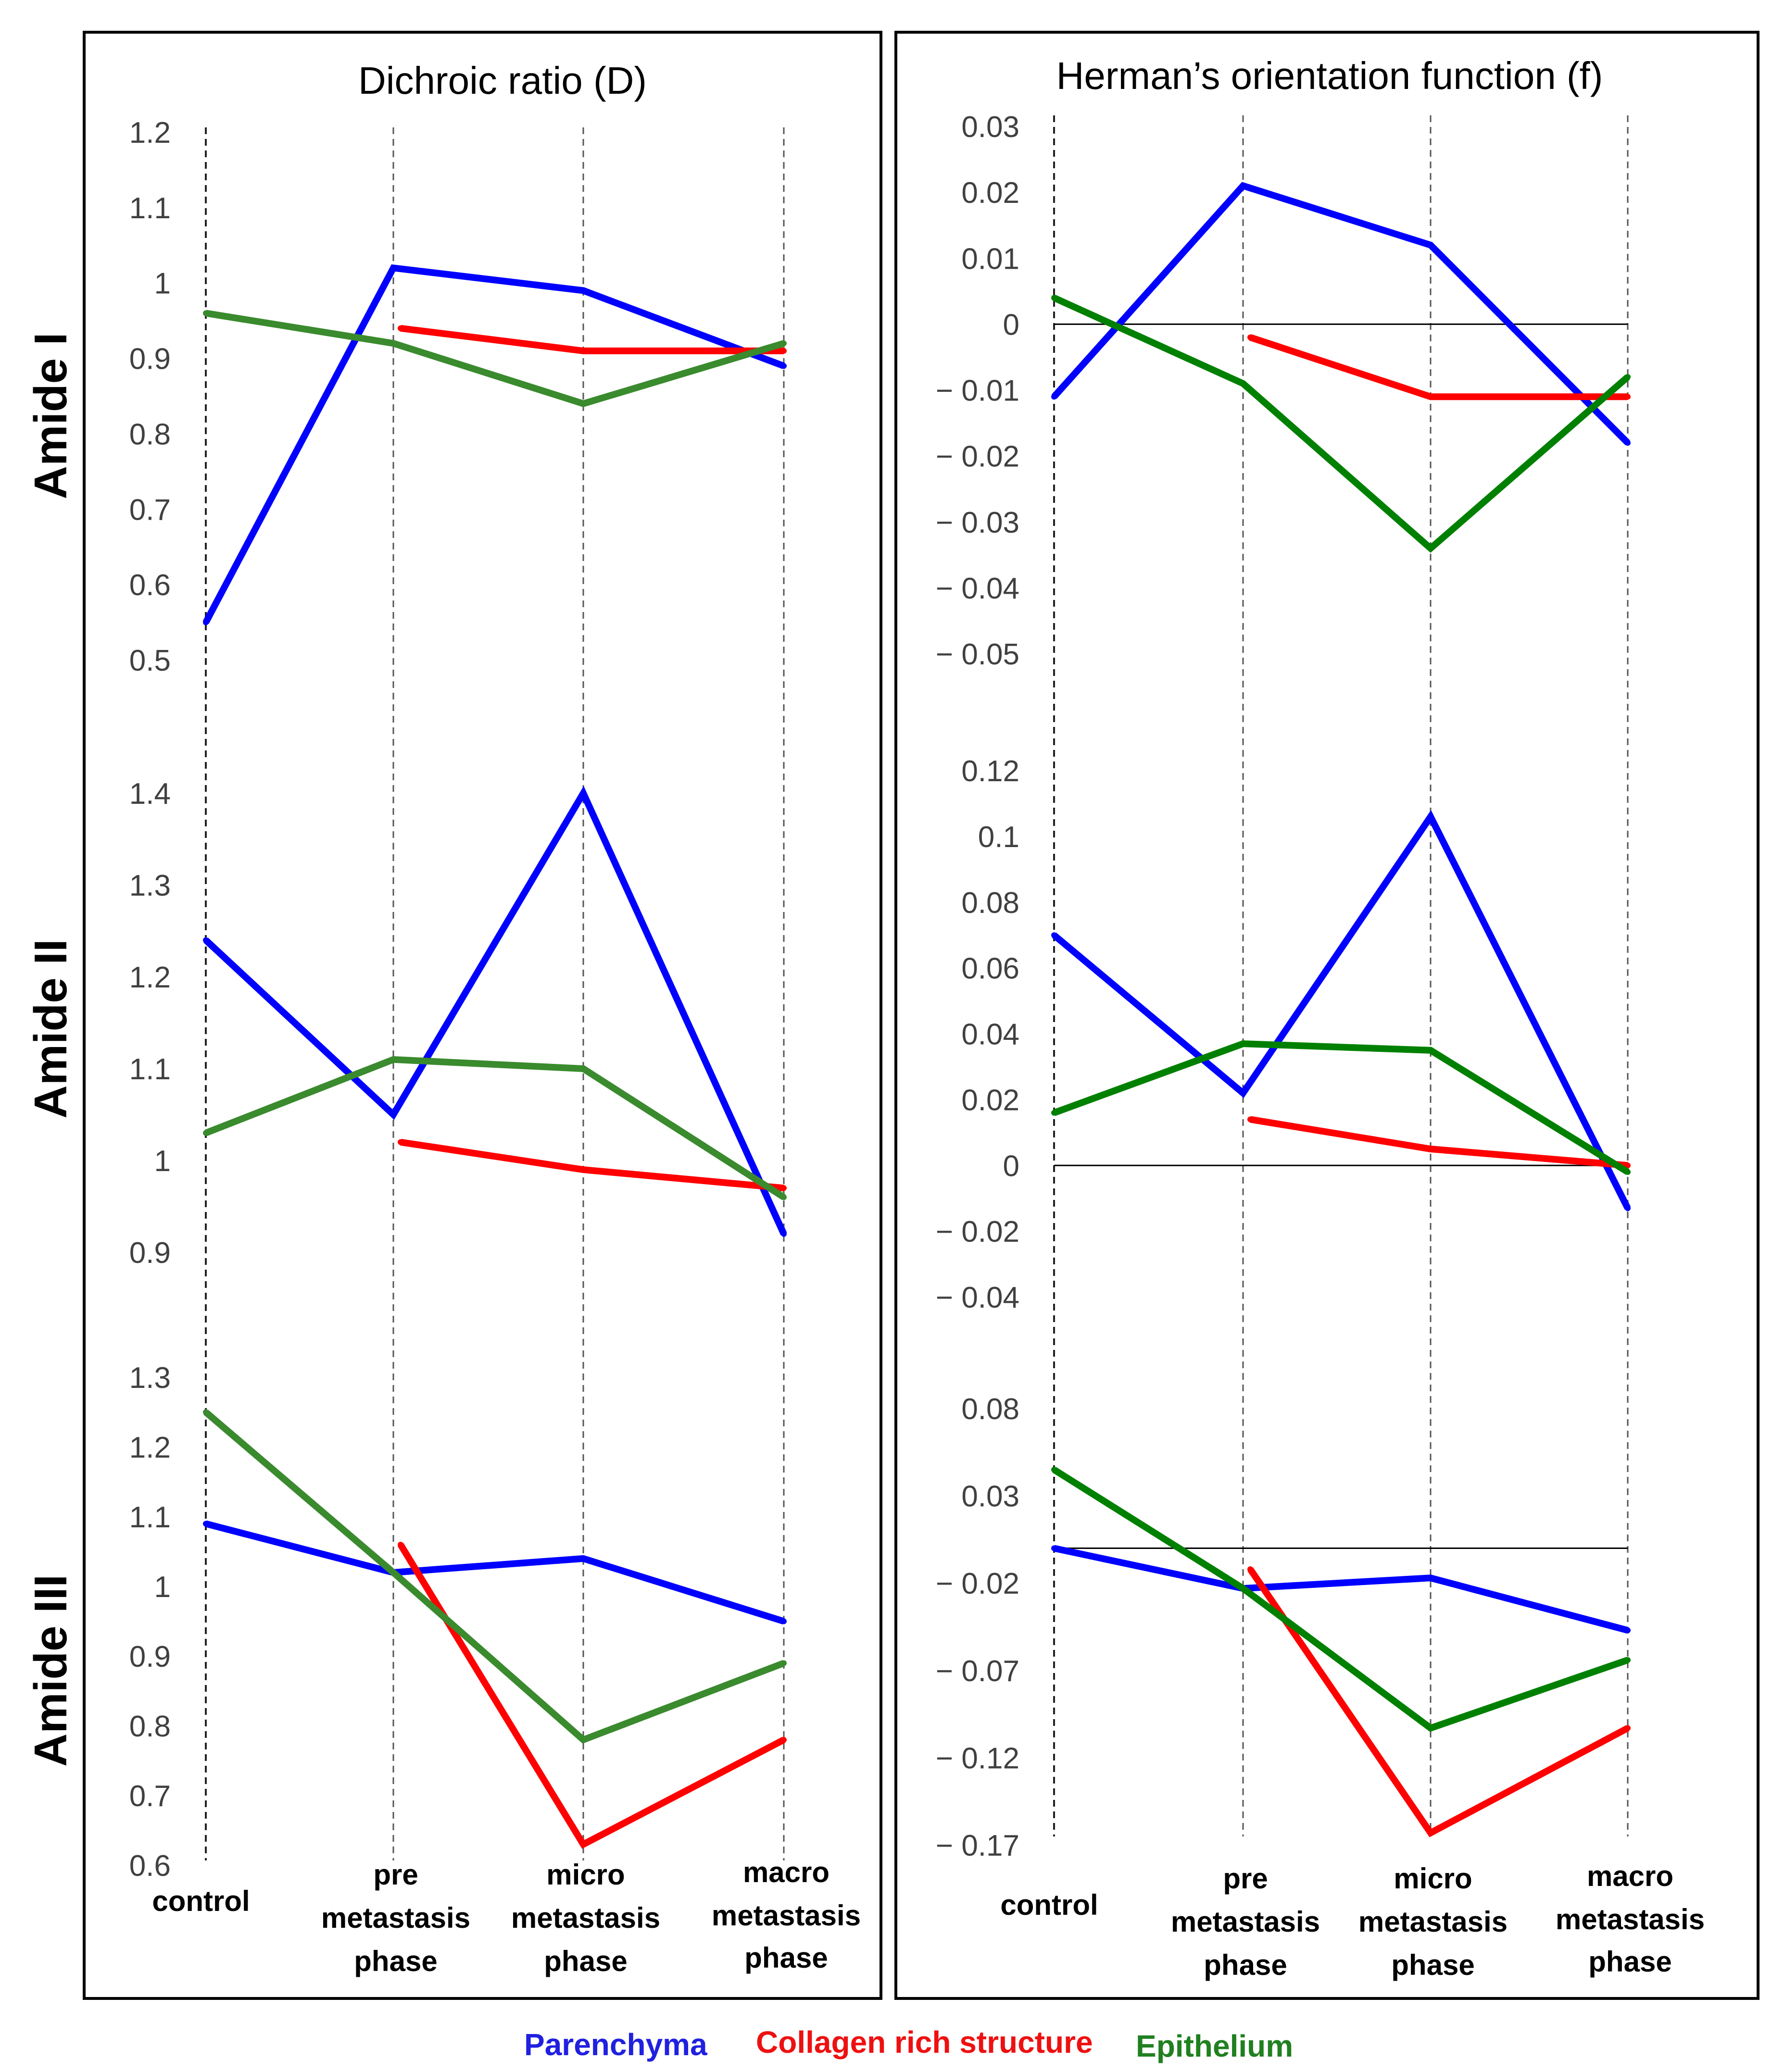  I want to click on tick-label-amide2-D-1: 1.3, so click(150, 885).